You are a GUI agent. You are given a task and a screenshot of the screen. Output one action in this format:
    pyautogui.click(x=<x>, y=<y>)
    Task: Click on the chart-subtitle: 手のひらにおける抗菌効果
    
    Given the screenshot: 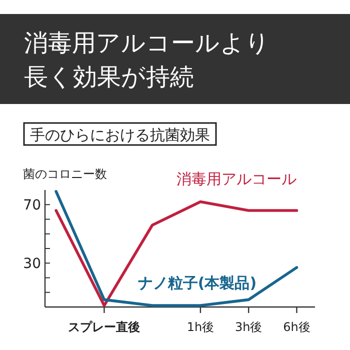 What is the action you would take?
    pyautogui.click(x=120, y=135)
    